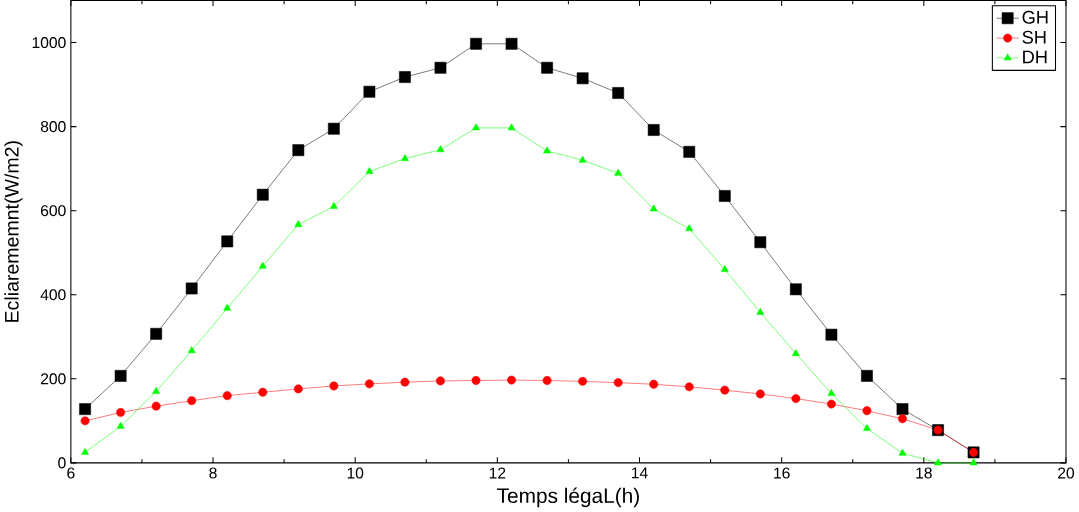  What do you see at coordinates (568, 497) in the screenshot?
I see `x-axis-title: Temps légaL(h)` at bounding box center [568, 497].